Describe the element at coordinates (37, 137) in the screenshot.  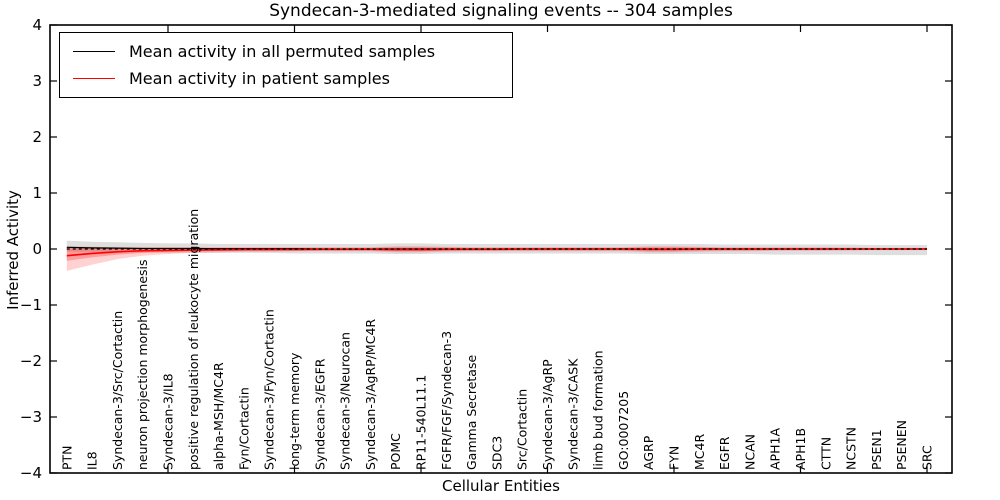
I see `y-tick-label: 2` at that location.